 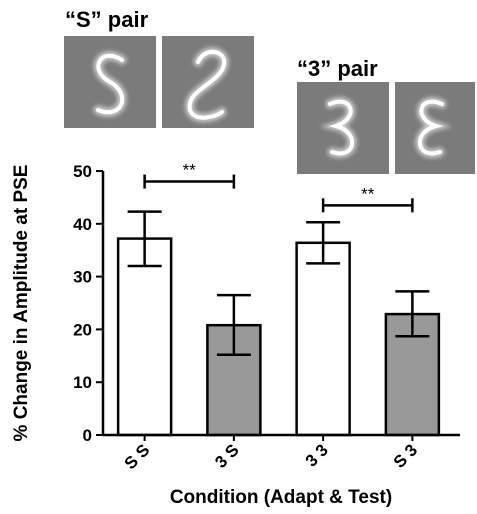 What do you see at coordinates (434, 127) in the screenshot?
I see `three-shape-right` at bounding box center [434, 127].